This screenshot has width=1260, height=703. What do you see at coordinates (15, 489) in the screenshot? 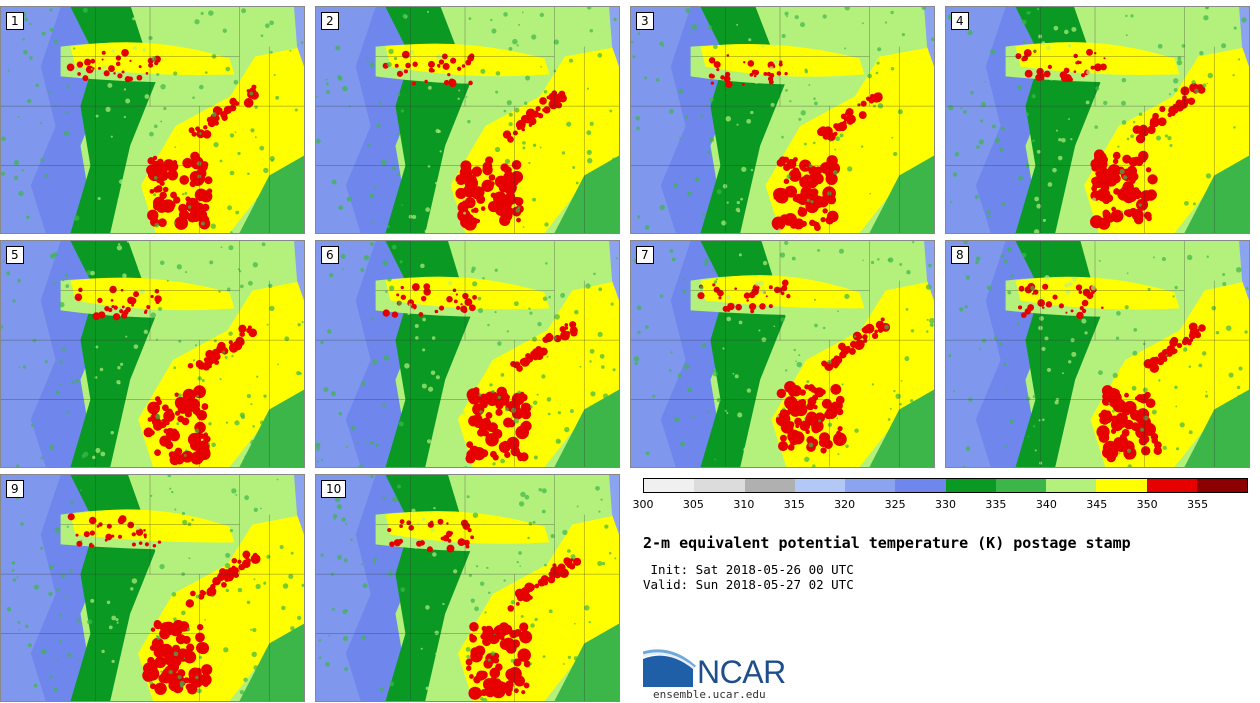
I see `member-label: 9` at bounding box center [15, 489].